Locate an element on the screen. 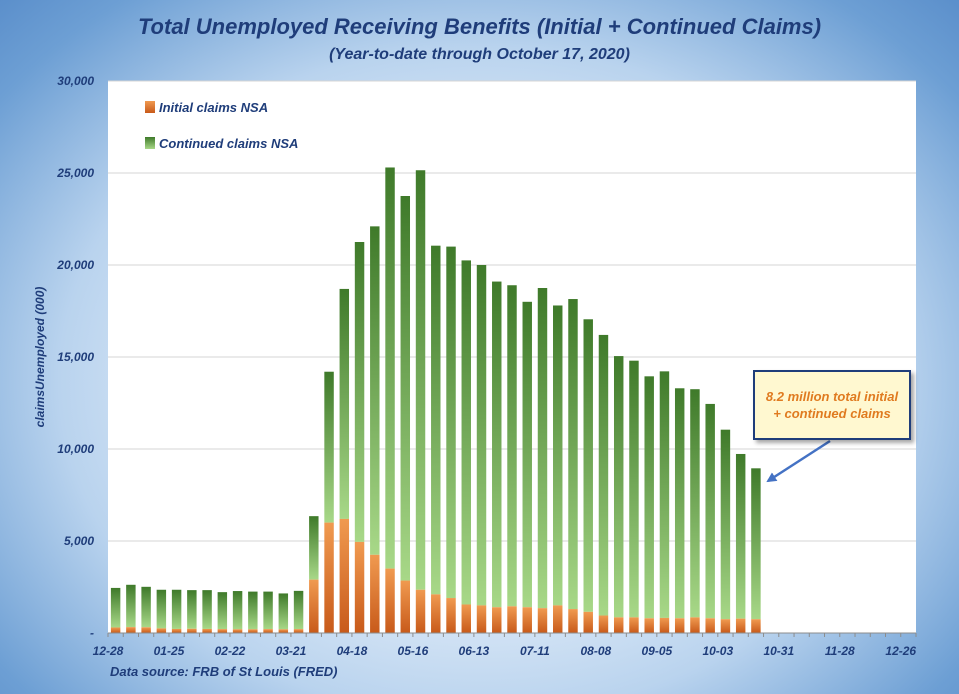 This screenshot has width=959, height=694. x-tick-label: 12-28 is located at coordinates (108, 651).